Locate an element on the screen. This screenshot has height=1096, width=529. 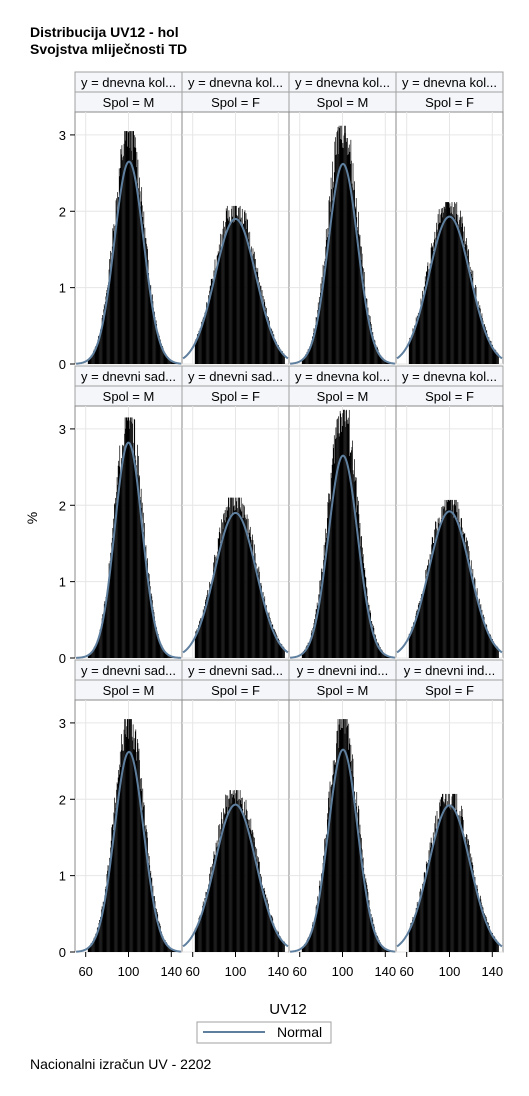
chart-subtitle: Svojstva mliječnosti TD is located at coordinates (109, 49).